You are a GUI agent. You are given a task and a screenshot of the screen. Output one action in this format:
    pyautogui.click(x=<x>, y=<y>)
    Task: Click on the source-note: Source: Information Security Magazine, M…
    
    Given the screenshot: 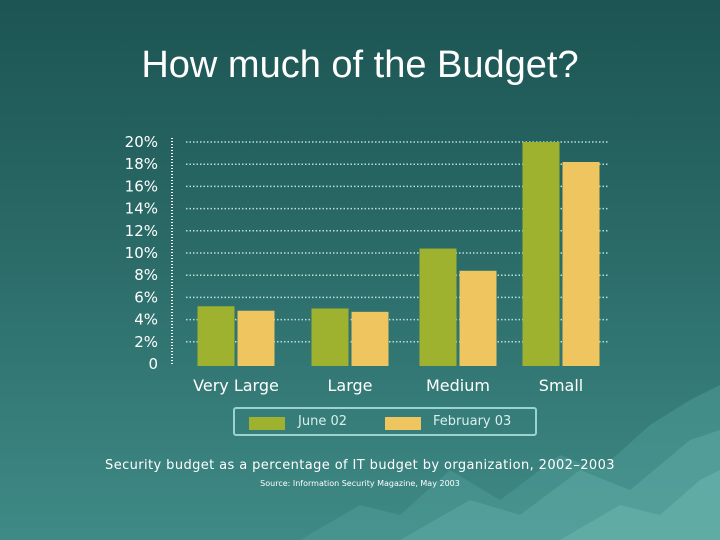 What is the action you would take?
    pyautogui.click(x=360, y=483)
    